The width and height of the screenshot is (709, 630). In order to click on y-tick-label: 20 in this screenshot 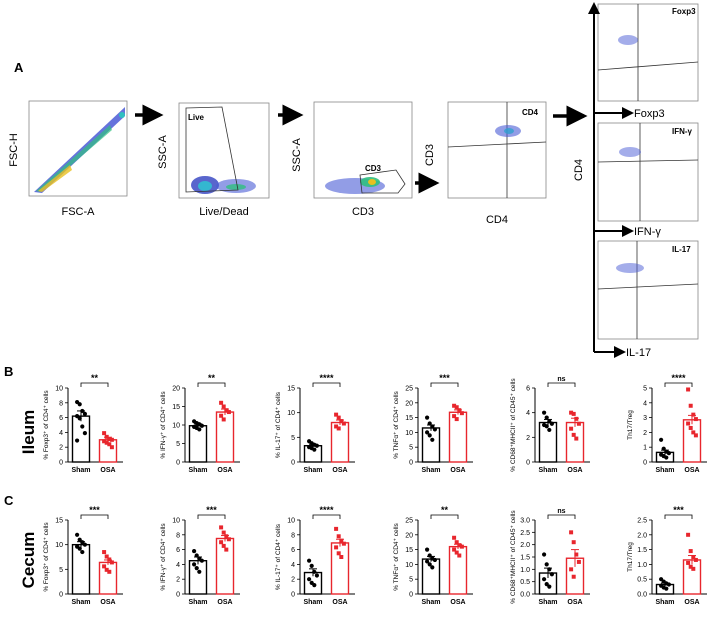, I will do `click(176, 389)`.